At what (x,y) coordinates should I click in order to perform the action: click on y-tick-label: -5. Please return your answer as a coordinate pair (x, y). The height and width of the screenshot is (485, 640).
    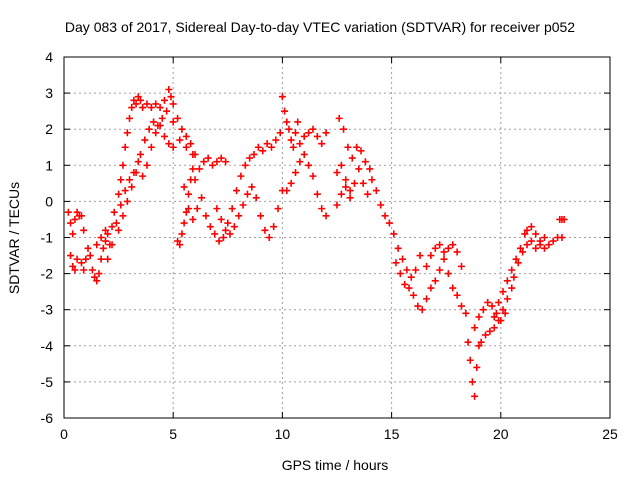
    Looking at the image, I should click on (47, 382).